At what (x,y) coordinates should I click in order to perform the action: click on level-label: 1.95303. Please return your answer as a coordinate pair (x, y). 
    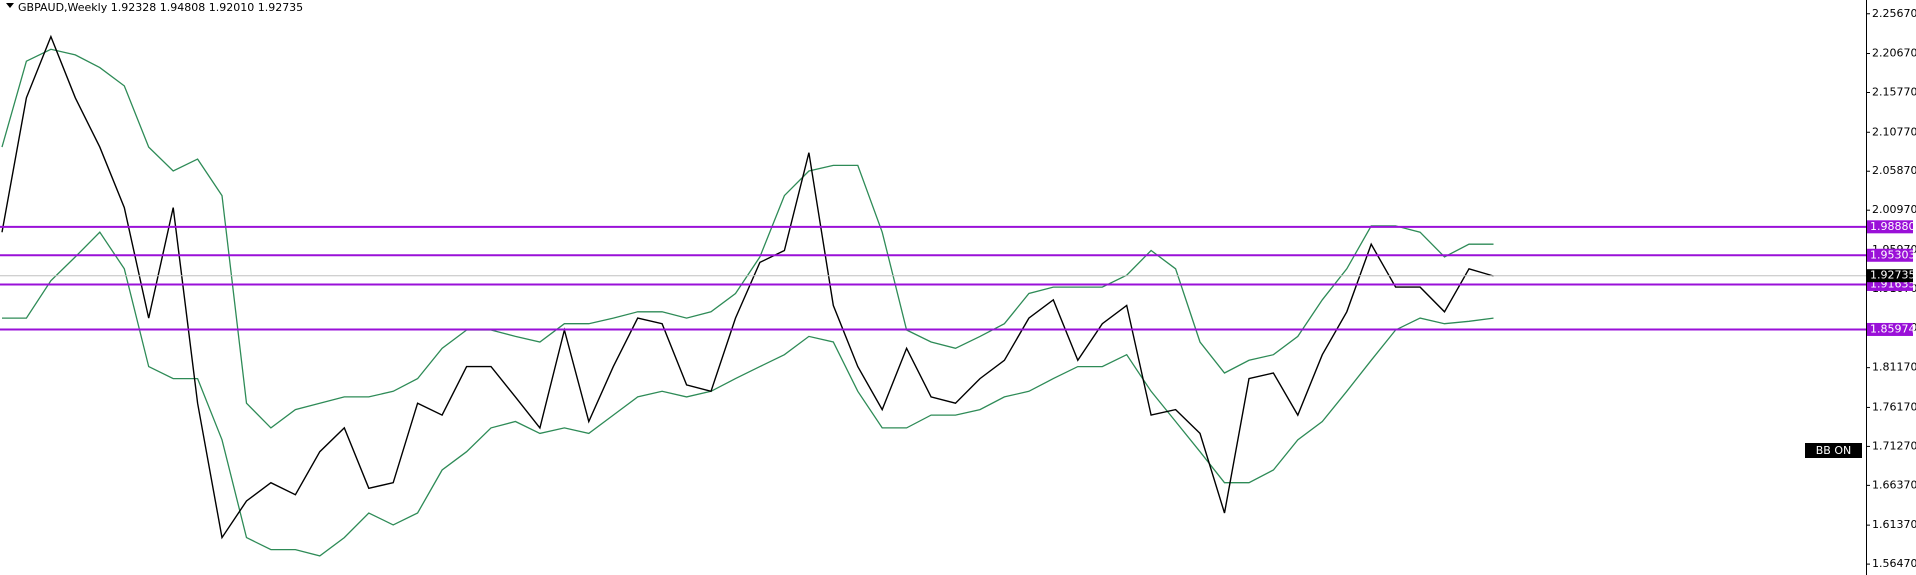
    Looking at the image, I should click on (1893, 254).